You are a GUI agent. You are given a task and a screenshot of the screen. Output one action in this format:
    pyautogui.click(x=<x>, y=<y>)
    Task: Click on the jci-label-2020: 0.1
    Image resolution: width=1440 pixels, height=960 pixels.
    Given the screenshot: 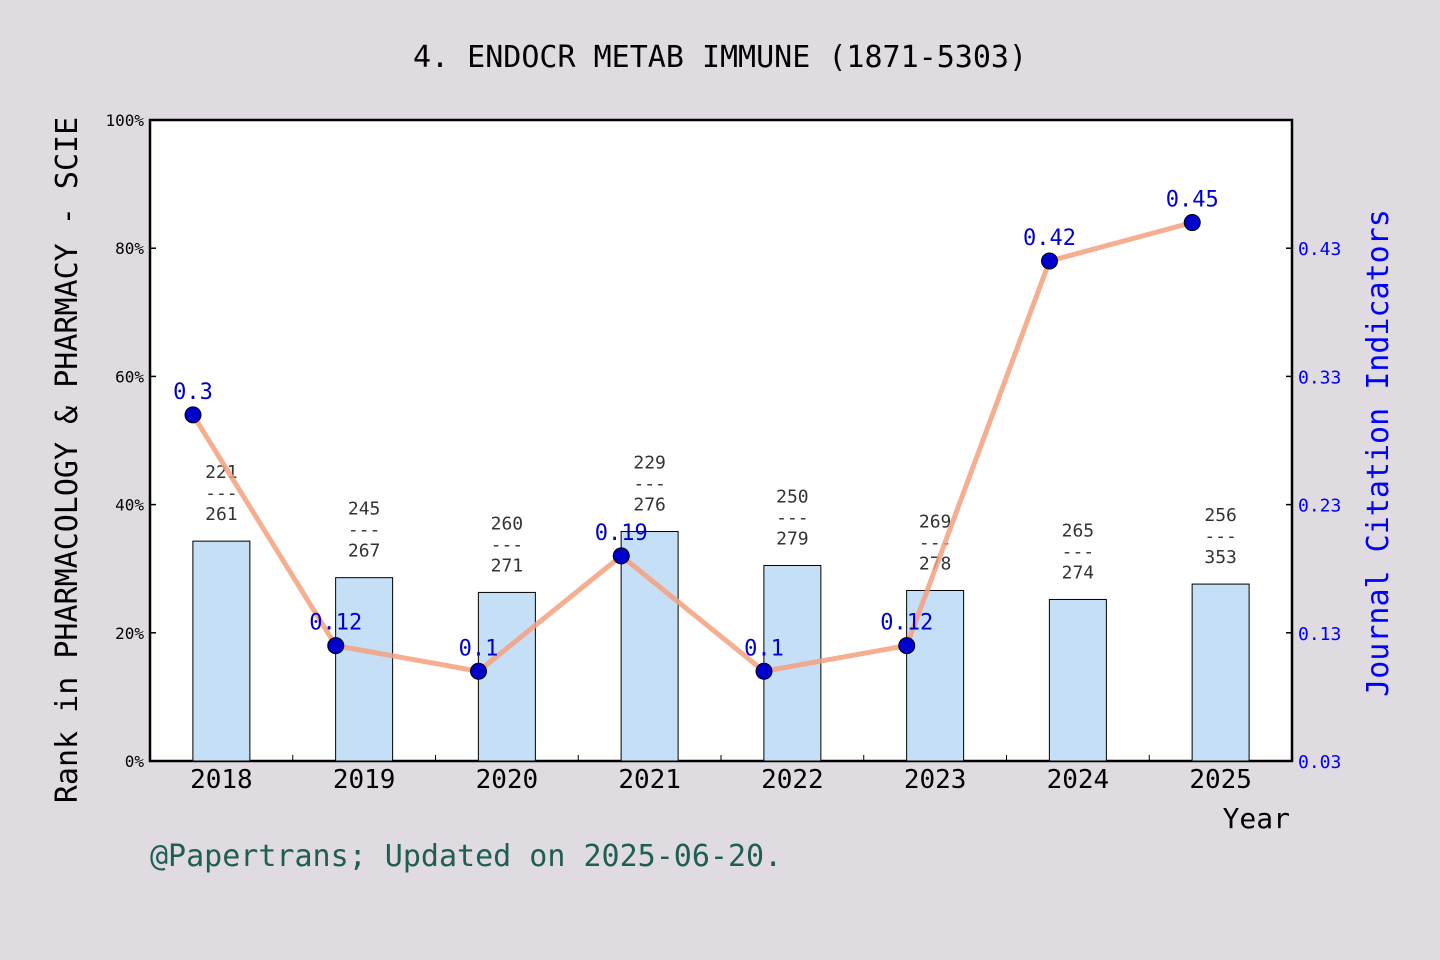 What is the action you would take?
    pyautogui.click(x=479, y=648)
    